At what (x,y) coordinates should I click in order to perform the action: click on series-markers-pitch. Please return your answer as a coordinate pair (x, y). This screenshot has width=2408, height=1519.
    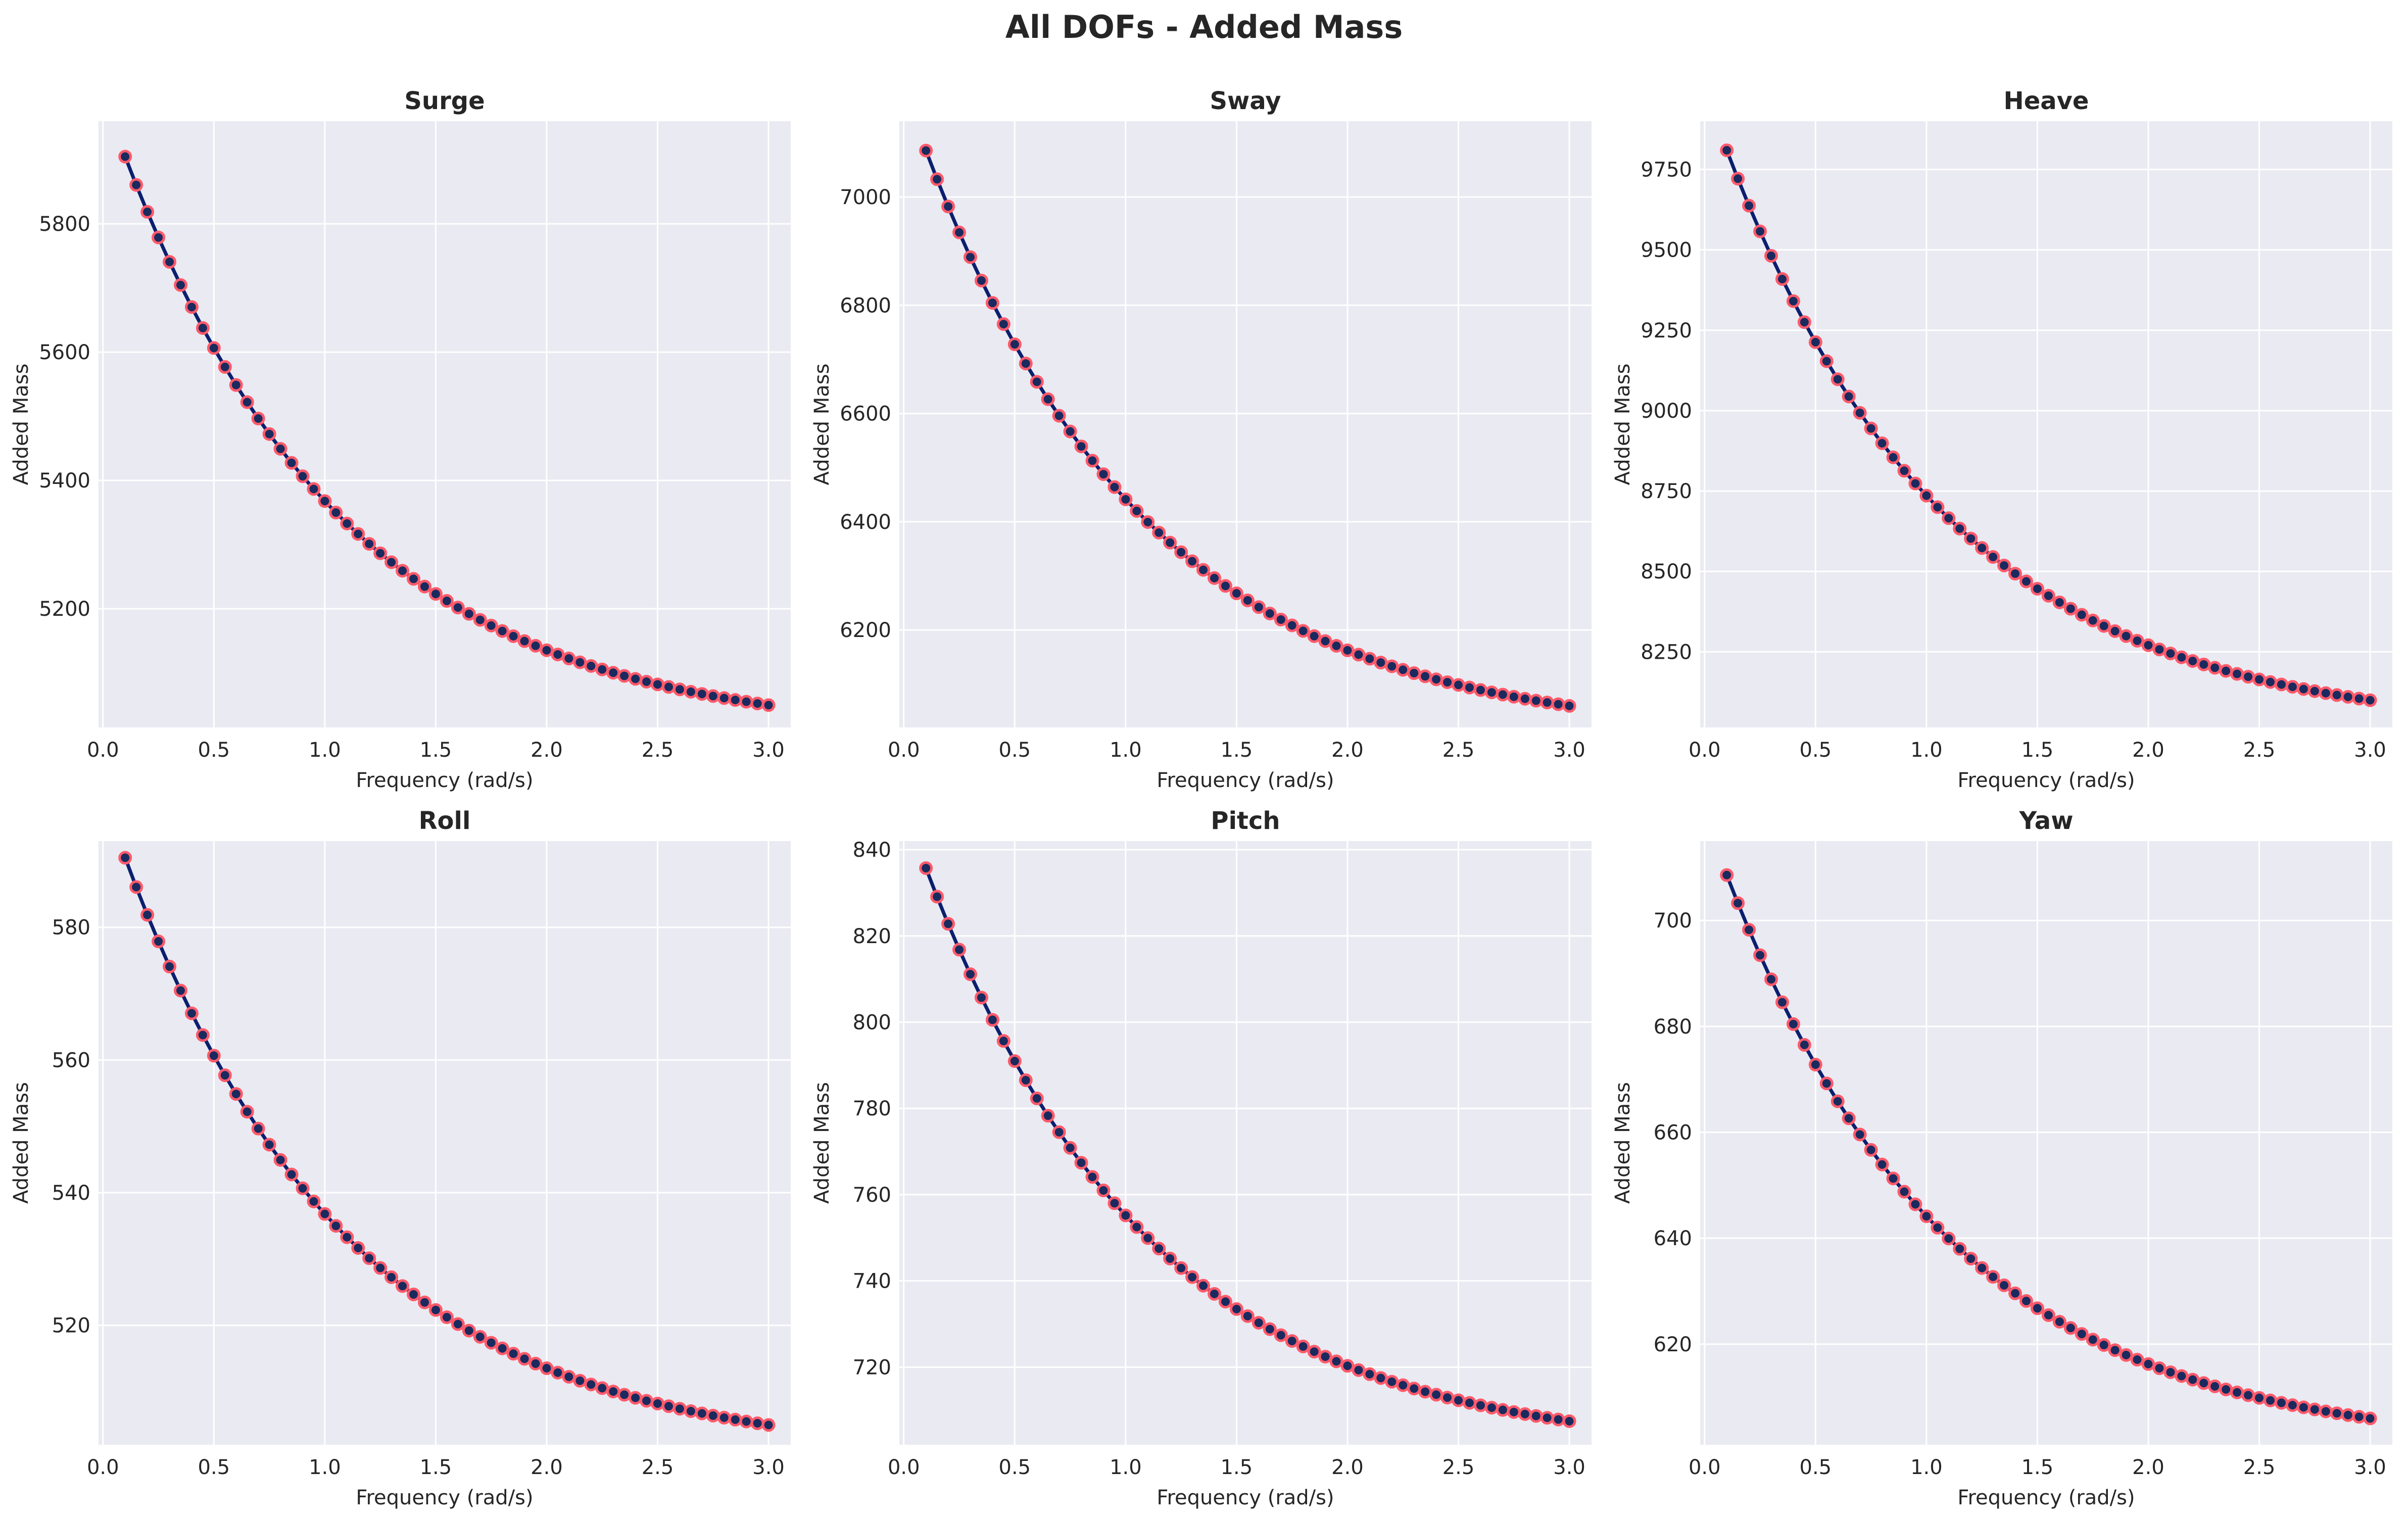
    Looking at the image, I should click on (1247, 1144).